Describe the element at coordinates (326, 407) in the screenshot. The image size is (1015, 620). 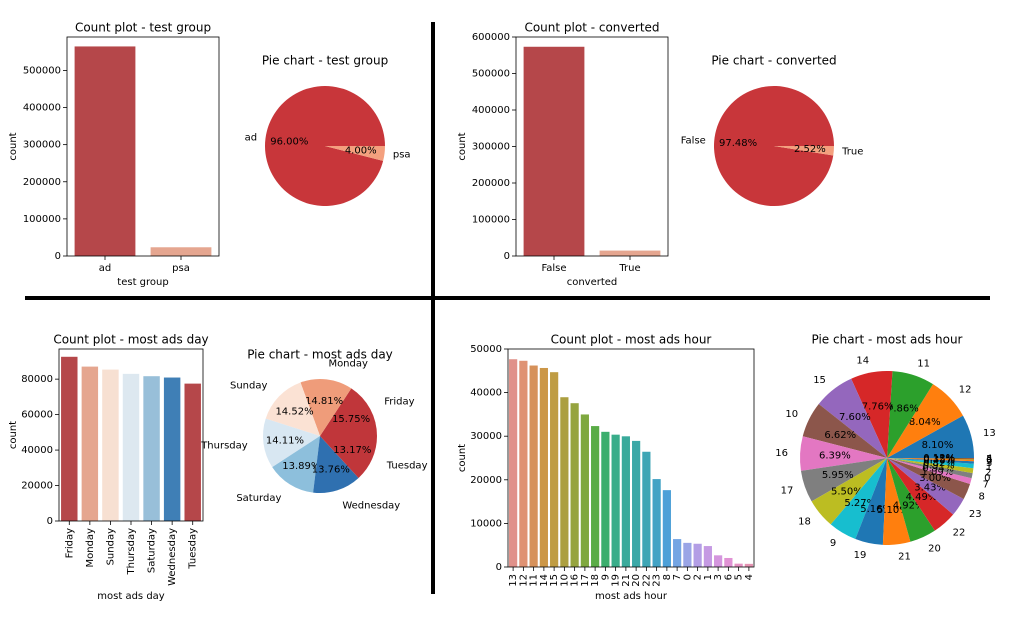
I see `pie-slice-Monday` at that location.